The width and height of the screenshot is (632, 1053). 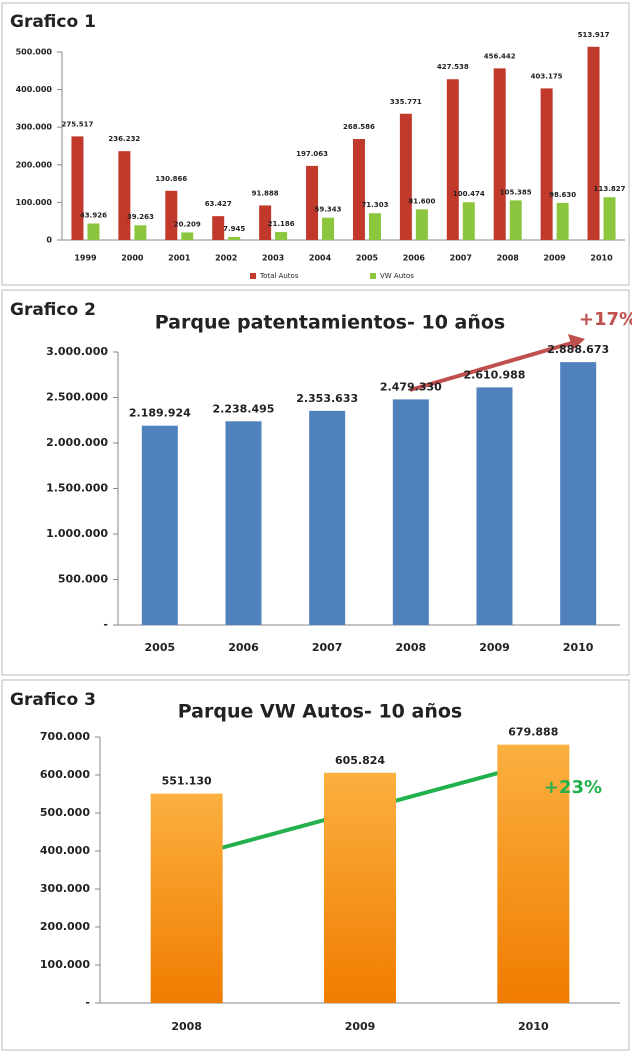 What do you see at coordinates (374, 205) in the screenshot?
I see `value-label: 71.303` at bounding box center [374, 205].